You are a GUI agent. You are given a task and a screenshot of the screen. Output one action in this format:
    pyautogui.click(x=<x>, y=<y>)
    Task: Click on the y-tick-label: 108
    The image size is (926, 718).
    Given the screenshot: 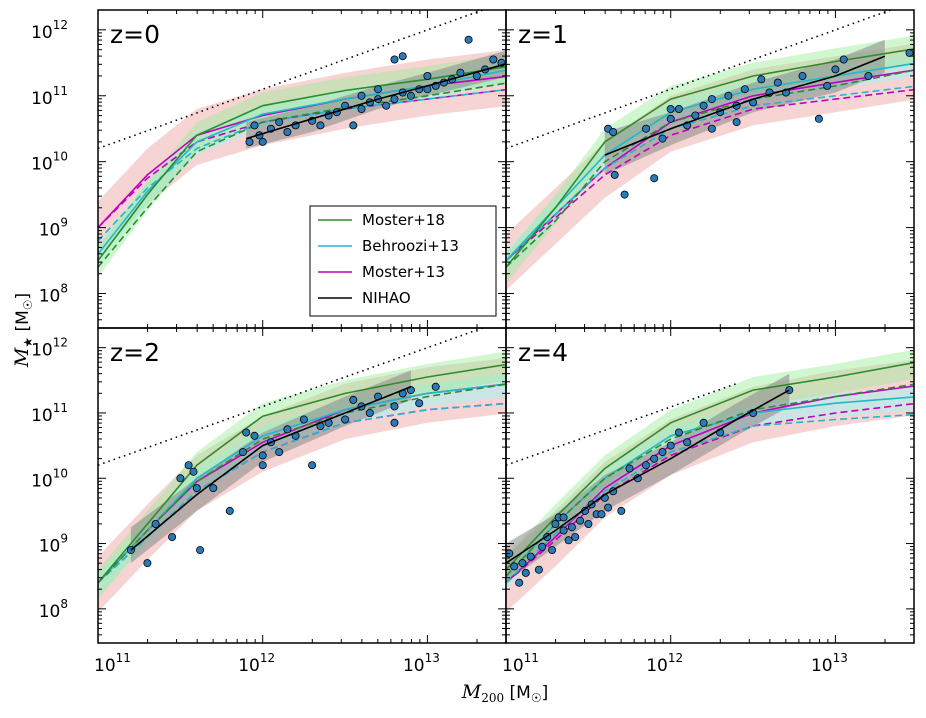 What is the action you would take?
    pyautogui.click(x=53, y=609)
    